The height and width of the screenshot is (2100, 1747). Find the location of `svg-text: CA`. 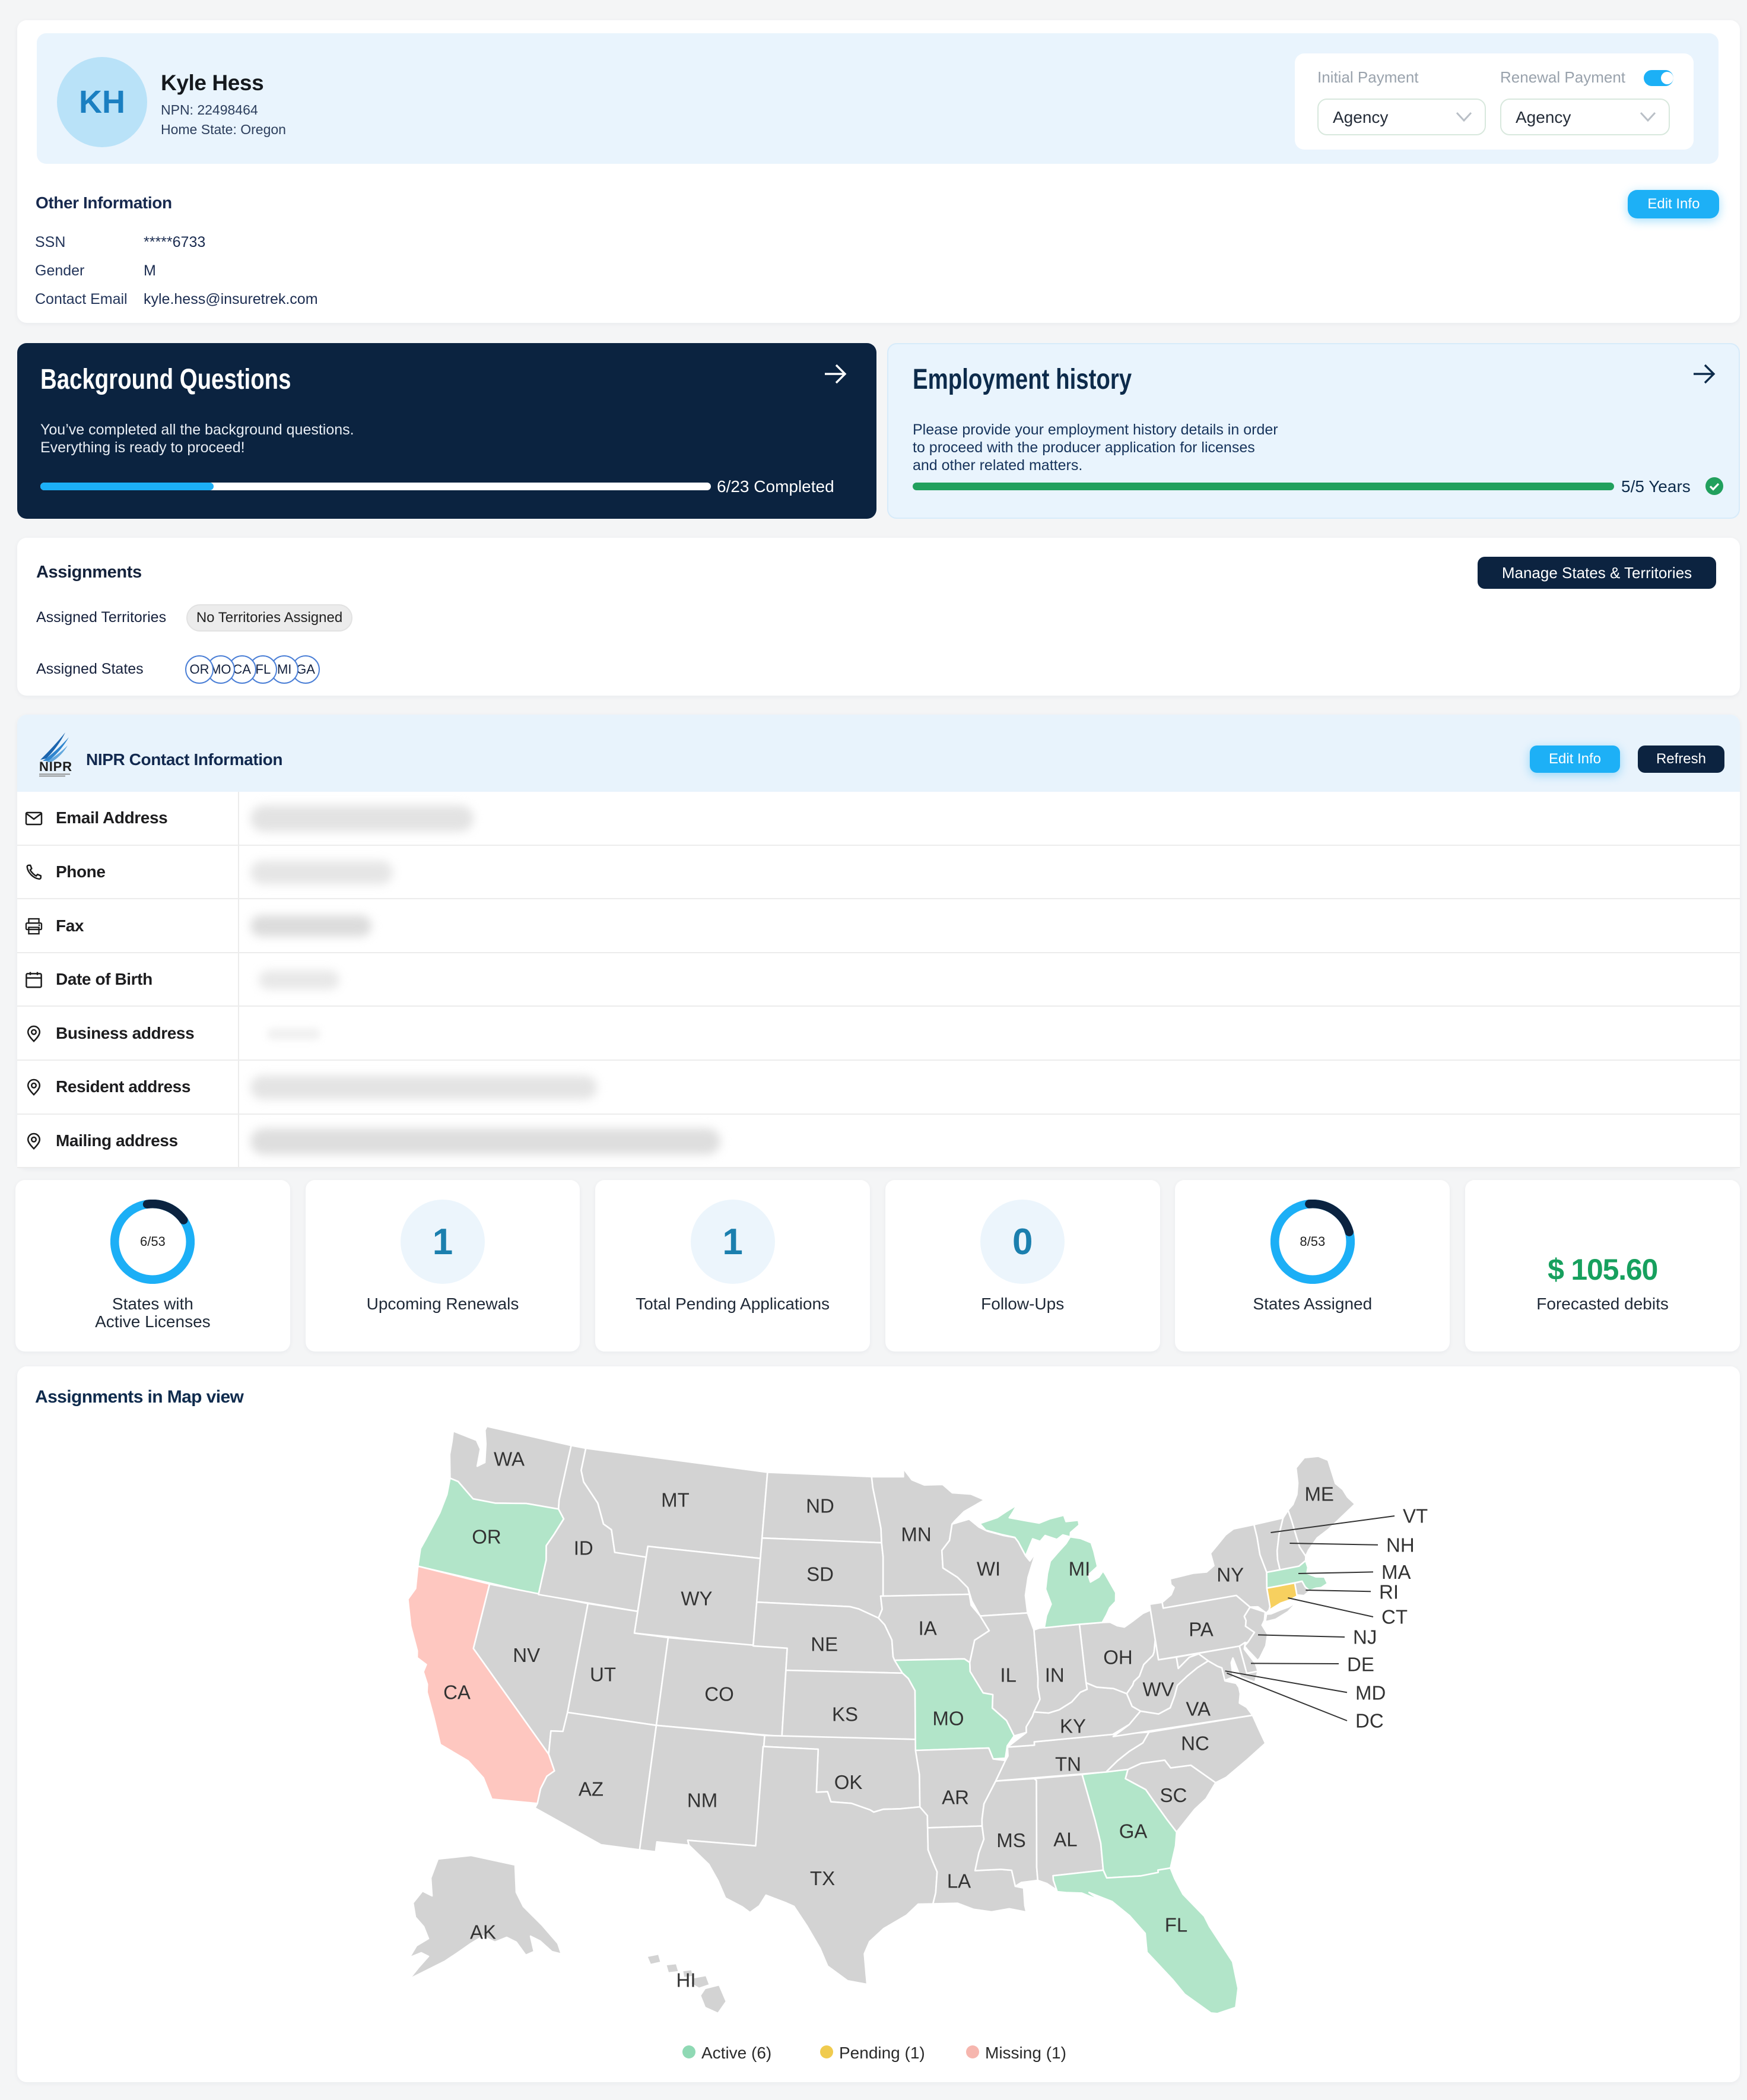

svg-text: CA is located at coordinates (457, 1693).